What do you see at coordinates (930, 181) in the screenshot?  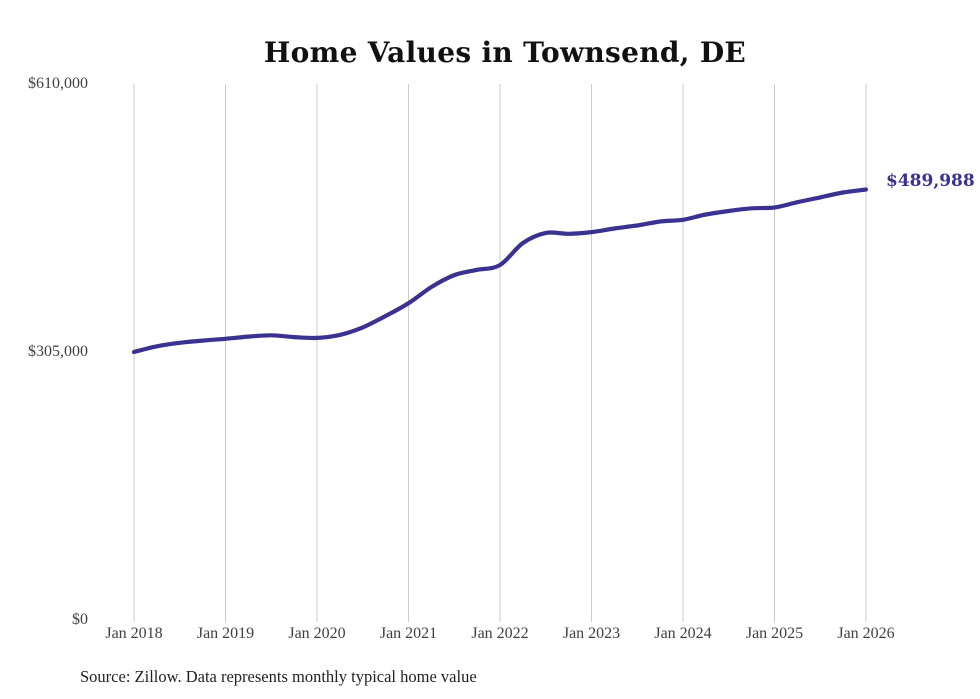 I see `end-value-label: $489,988` at bounding box center [930, 181].